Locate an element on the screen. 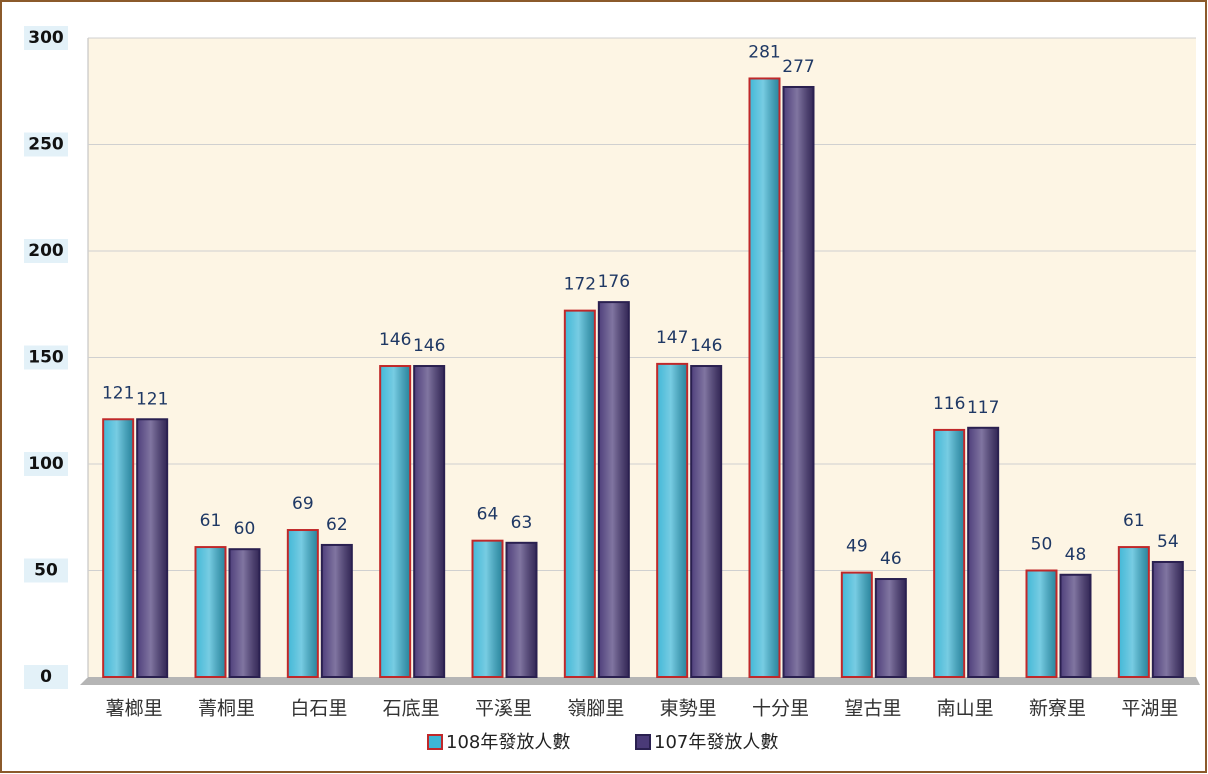  x-tick-label: 南山里 is located at coordinates (965, 709).